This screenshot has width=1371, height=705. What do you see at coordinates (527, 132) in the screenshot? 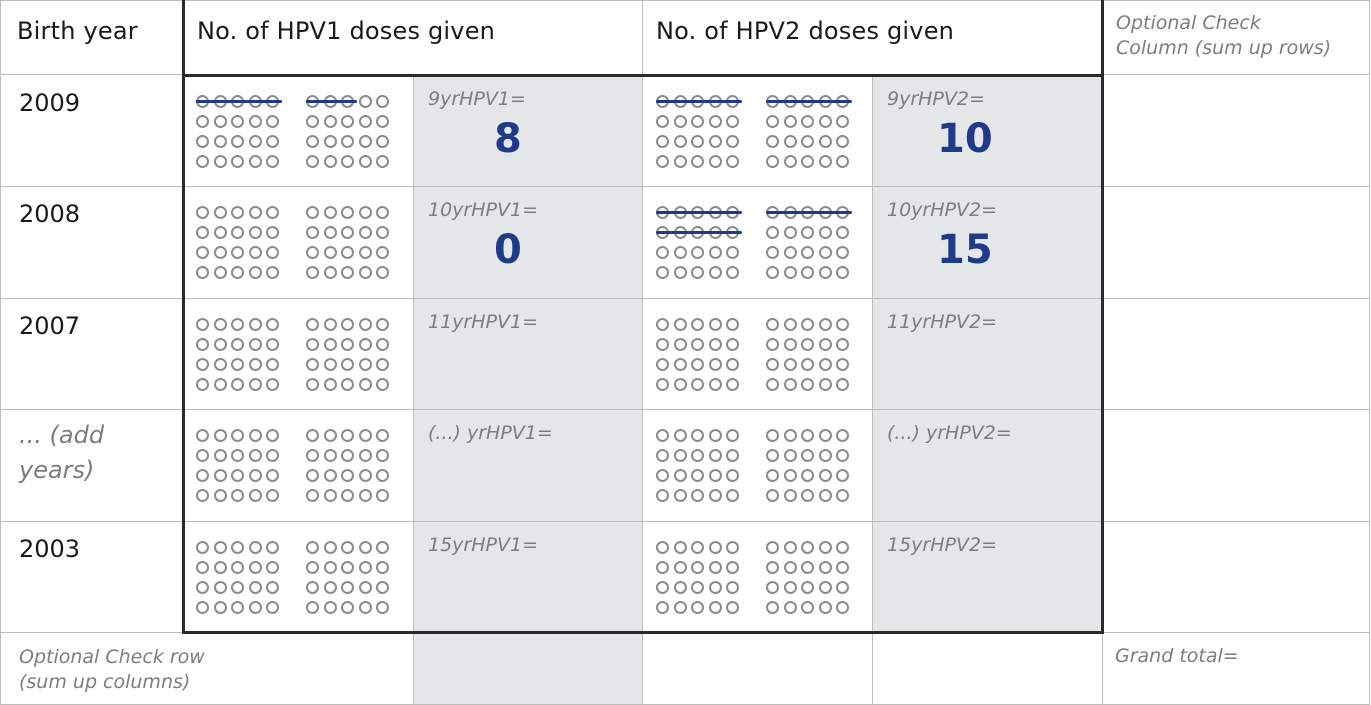
I see `hpv1-total-cell: 9yrHPV1= 8` at bounding box center [527, 132].